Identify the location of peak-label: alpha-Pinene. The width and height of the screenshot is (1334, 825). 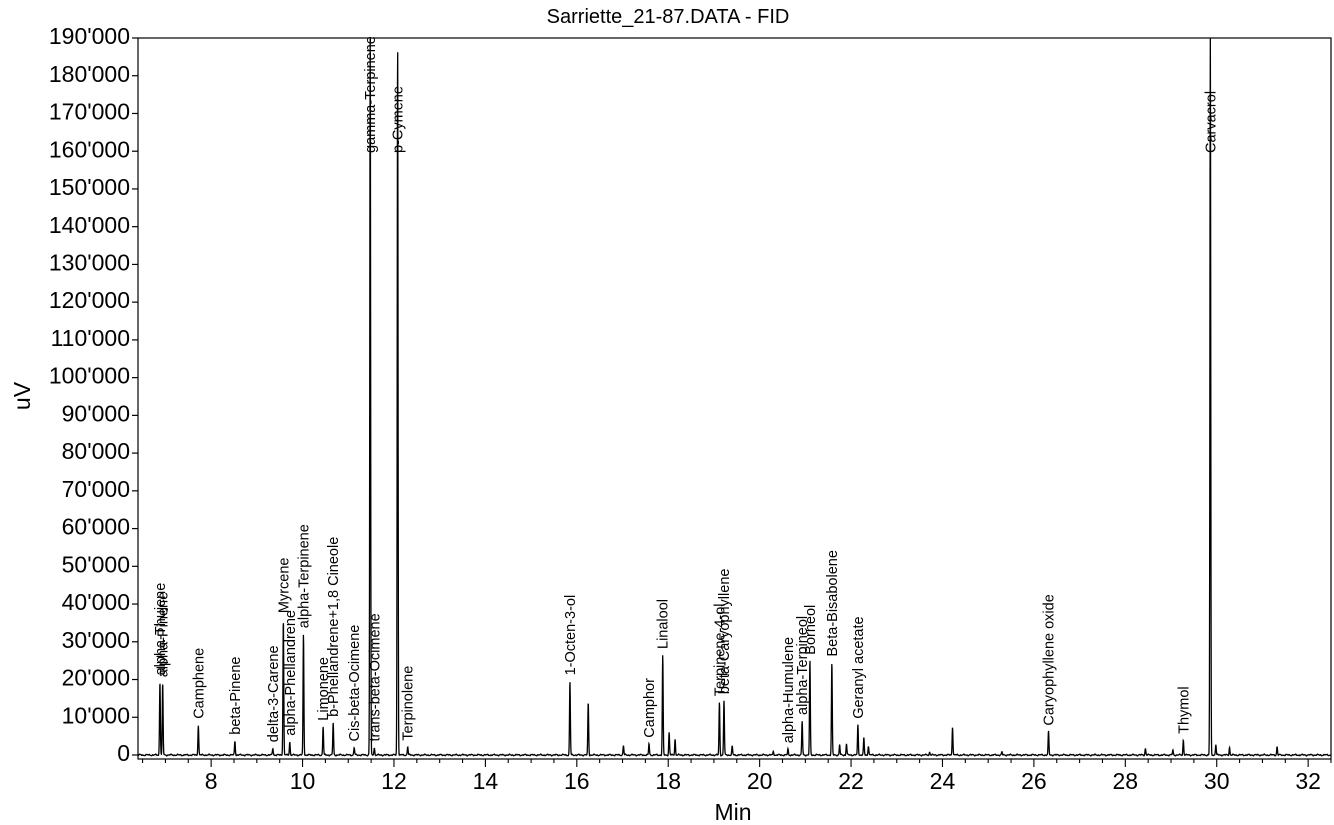
(164, 634).